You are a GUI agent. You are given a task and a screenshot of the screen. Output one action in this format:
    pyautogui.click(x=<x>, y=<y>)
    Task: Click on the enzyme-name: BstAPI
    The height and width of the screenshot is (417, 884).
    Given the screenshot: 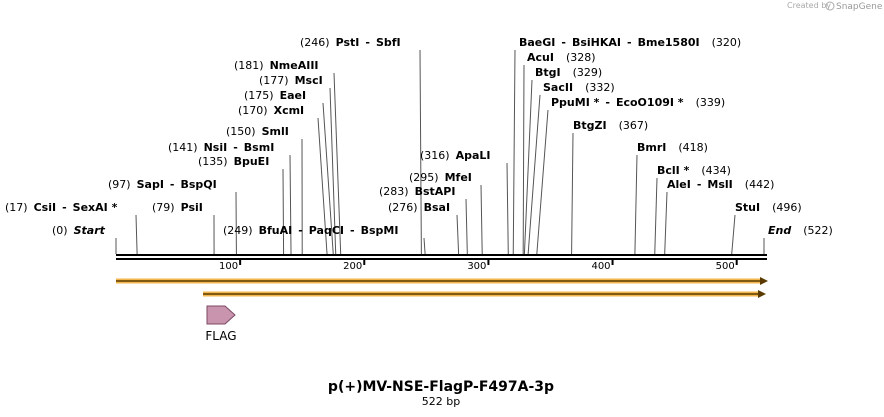 What is the action you would take?
    pyautogui.click(x=435, y=191)
    